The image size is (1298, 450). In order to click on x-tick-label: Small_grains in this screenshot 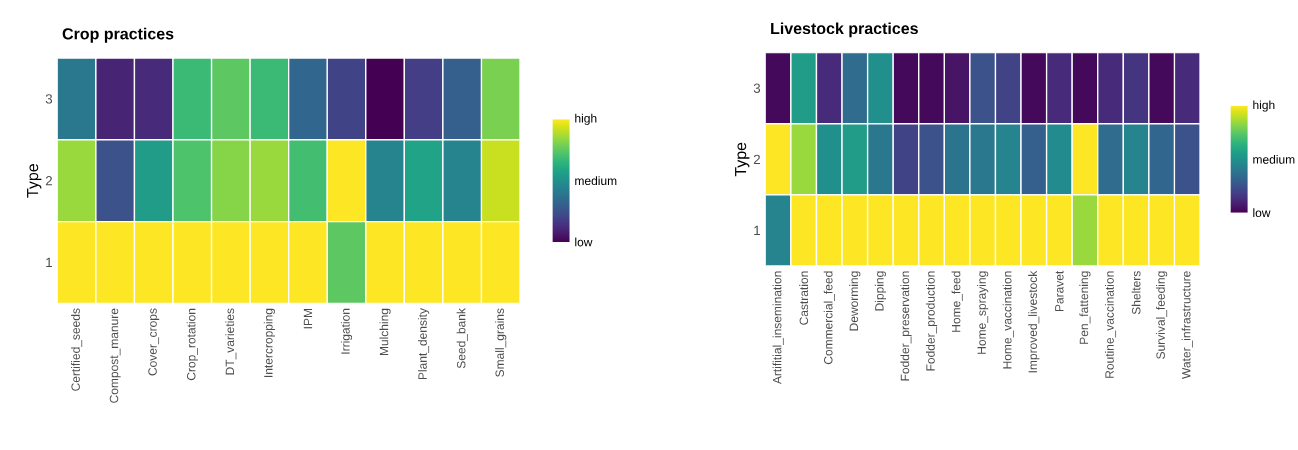, I will do `click(501, 342)`.